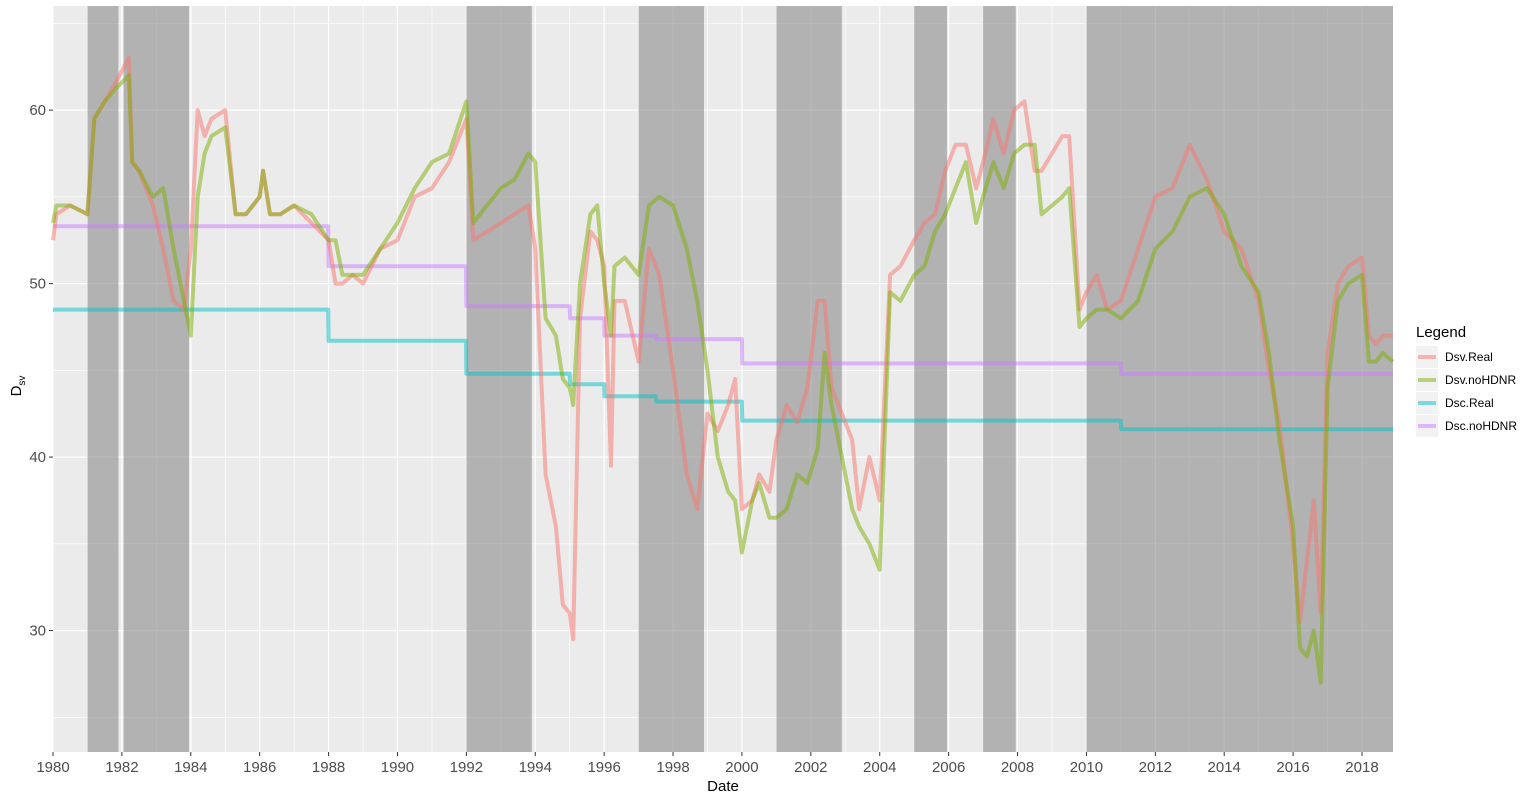 The image size is (1536, 801). What do you see at coordinates (1480, 380) in the screenshot?
I see `legend-label: Dsv.noHDNR` at bounding box center [1480, 380].